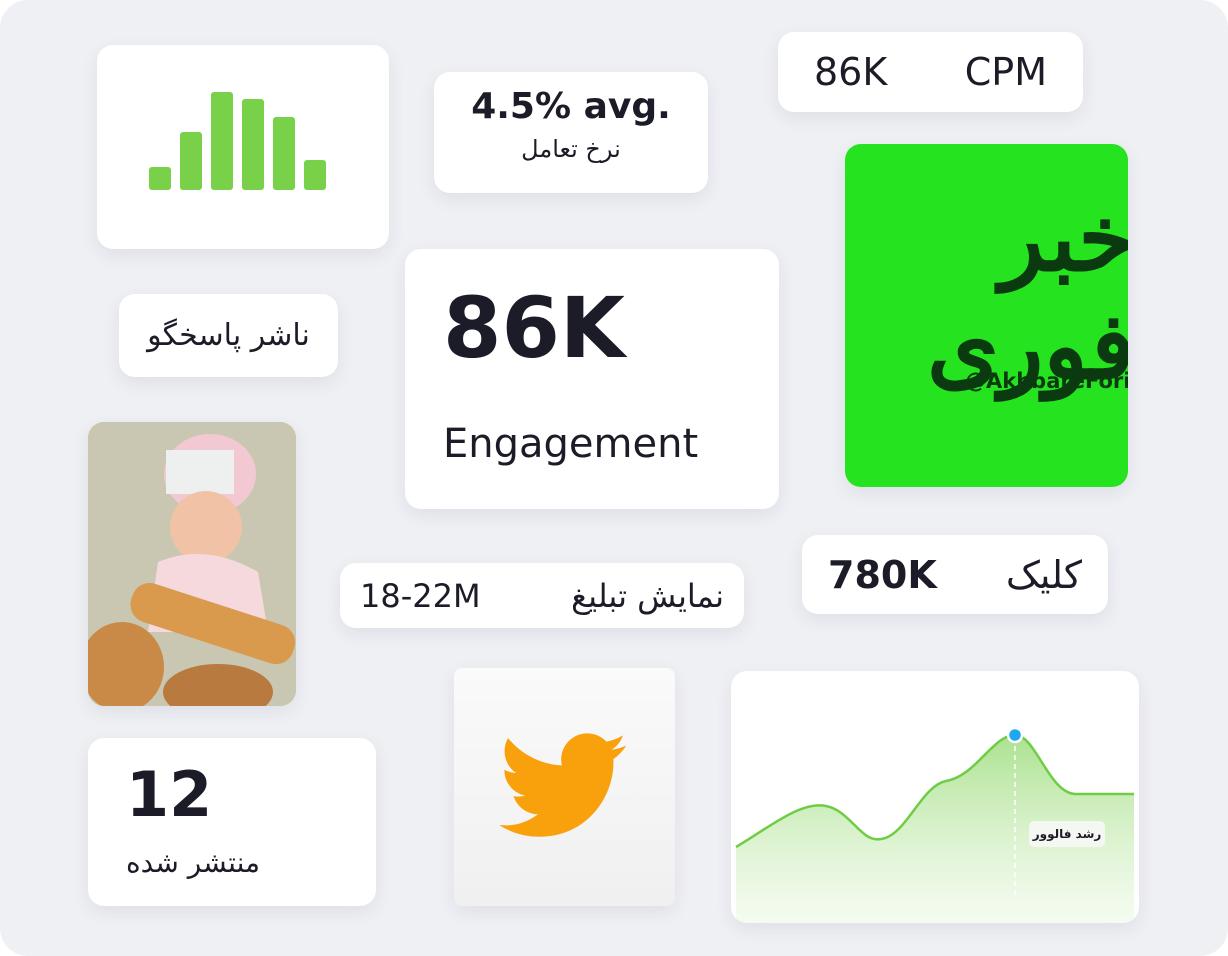 The image size is (1228, 956). I want to click on twitter-icon, so click(563, 785).